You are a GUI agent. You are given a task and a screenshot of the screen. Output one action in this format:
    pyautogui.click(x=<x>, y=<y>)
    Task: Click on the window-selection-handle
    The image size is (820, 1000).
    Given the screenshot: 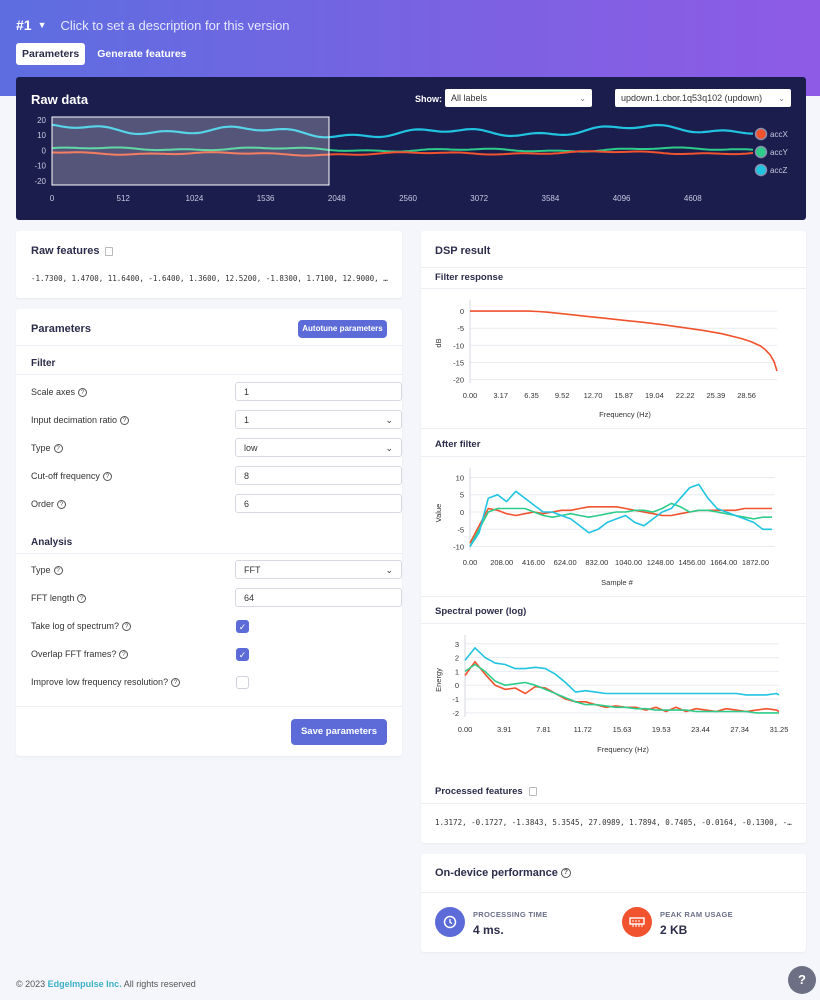 What is the action you would take?
    pyautogui.click(x=190, y=151)
    